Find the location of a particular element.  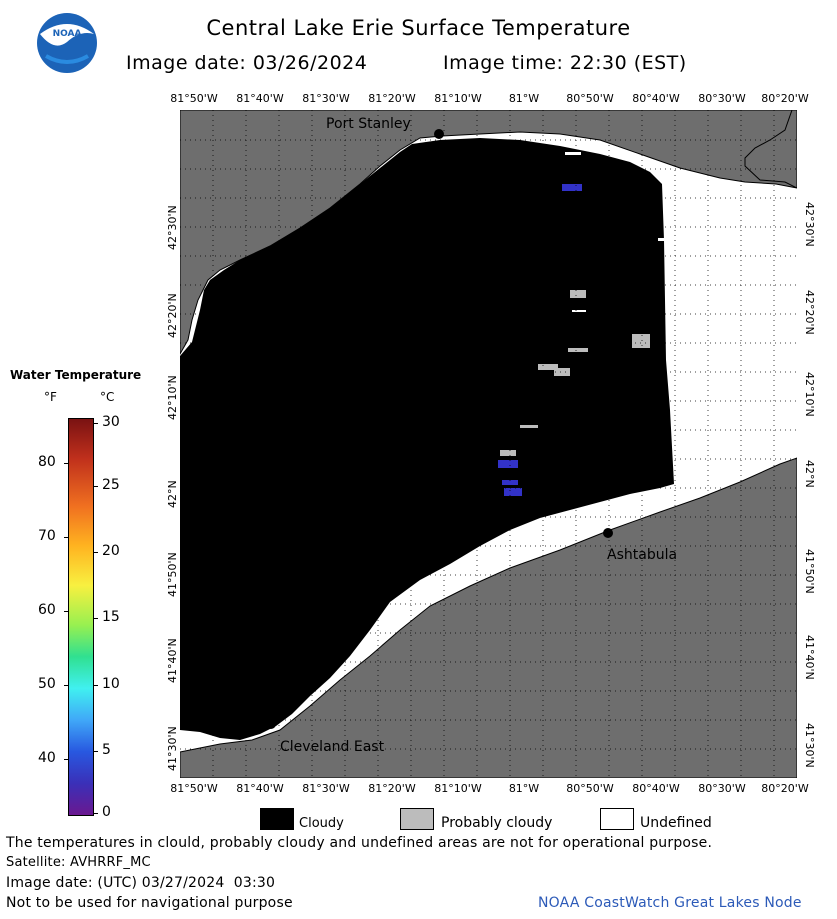

lon-label-bottom: 81°W is located at coordinates (524, 788).